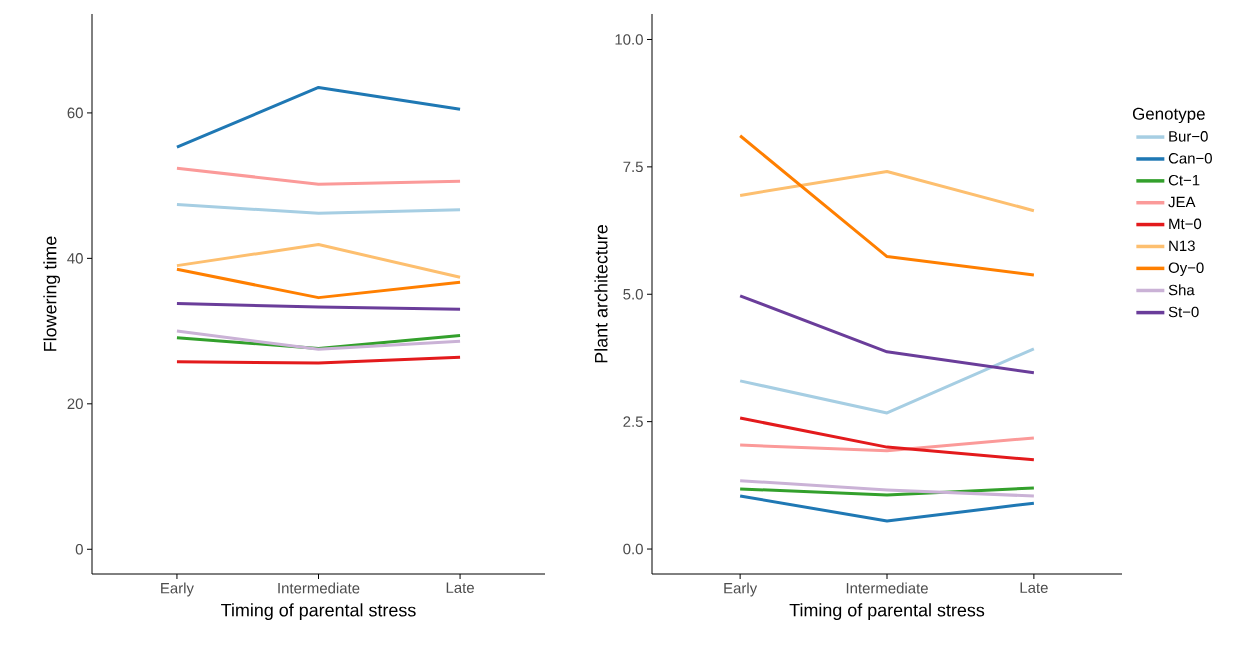  I want to click on y-tick-label: 20, so click(75, 404).